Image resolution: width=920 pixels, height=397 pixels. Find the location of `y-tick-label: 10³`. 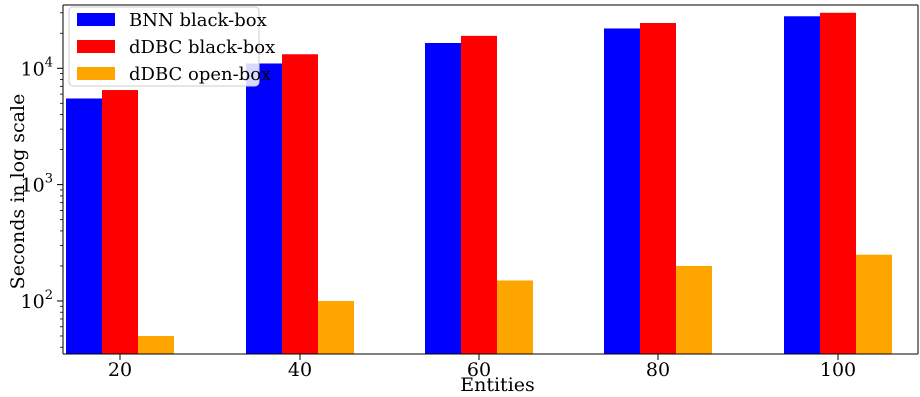

y-tick-label: 10³ is located at coordinates (37, 184).